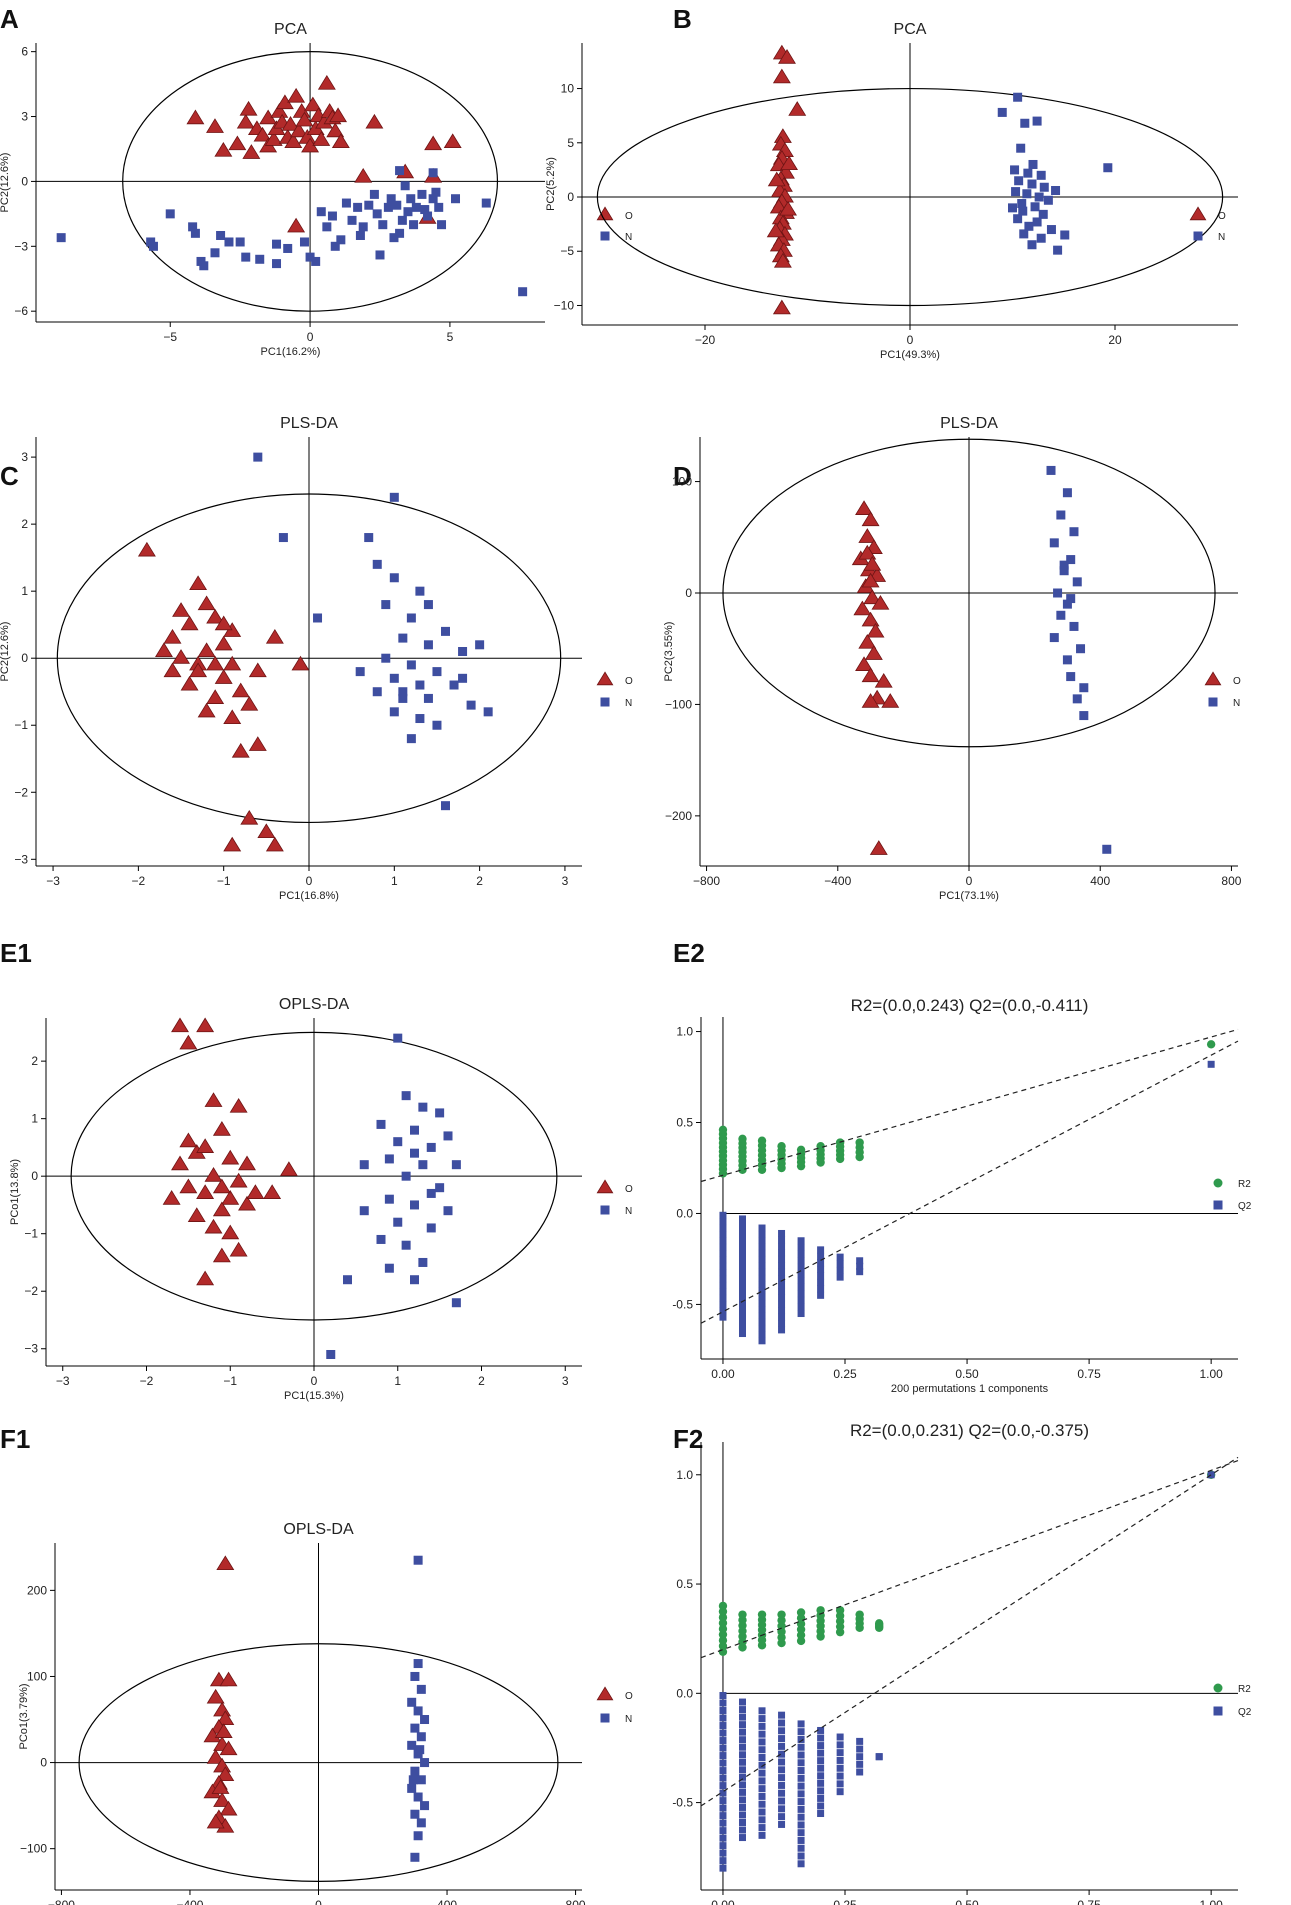  Describe the element at coordinates (629, 216) in the screenshot. I see `legend-label-o: O` at that location.